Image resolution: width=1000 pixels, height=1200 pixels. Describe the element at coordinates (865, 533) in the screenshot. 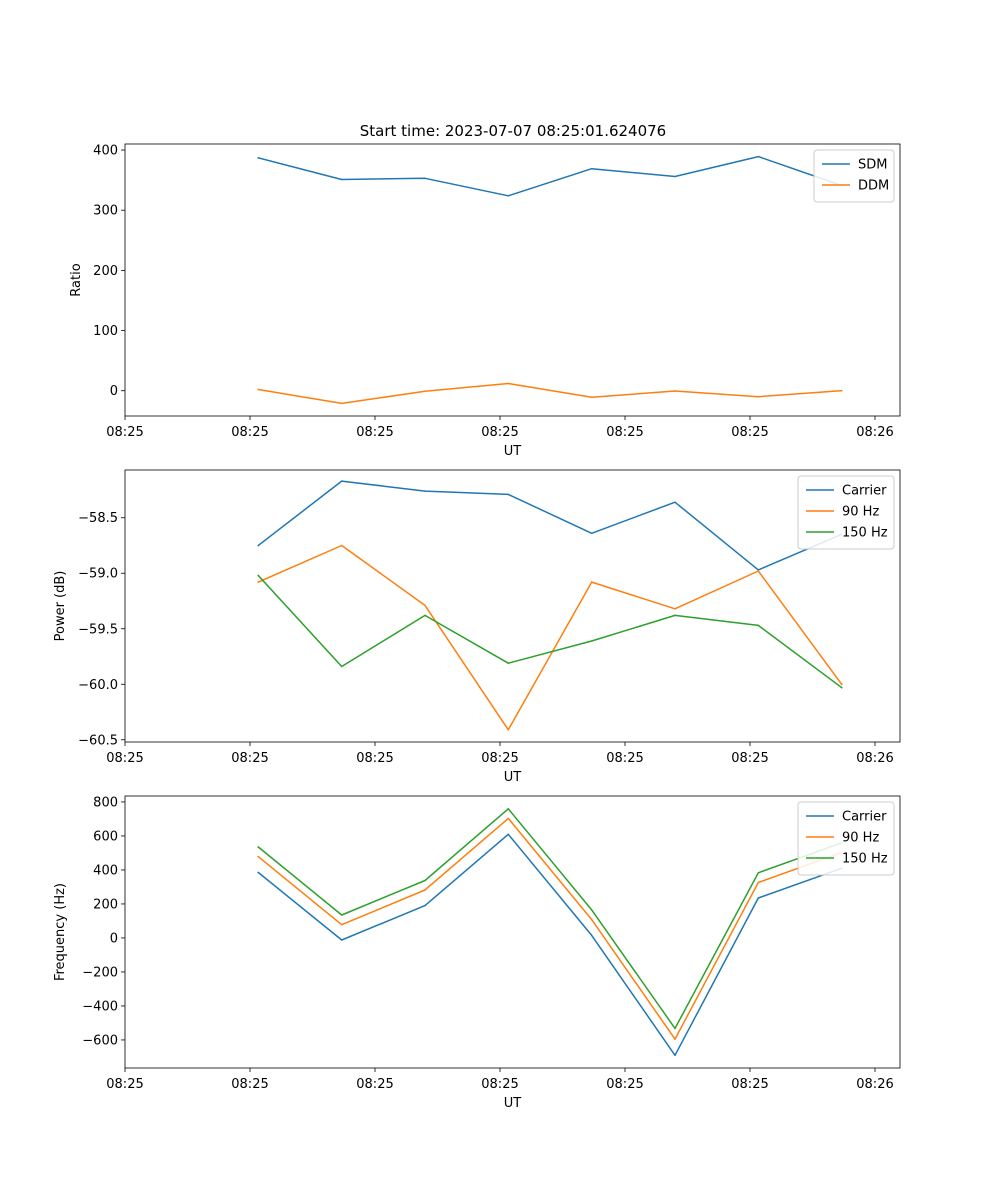

I see `legend-label: 150 Hz` at that location.